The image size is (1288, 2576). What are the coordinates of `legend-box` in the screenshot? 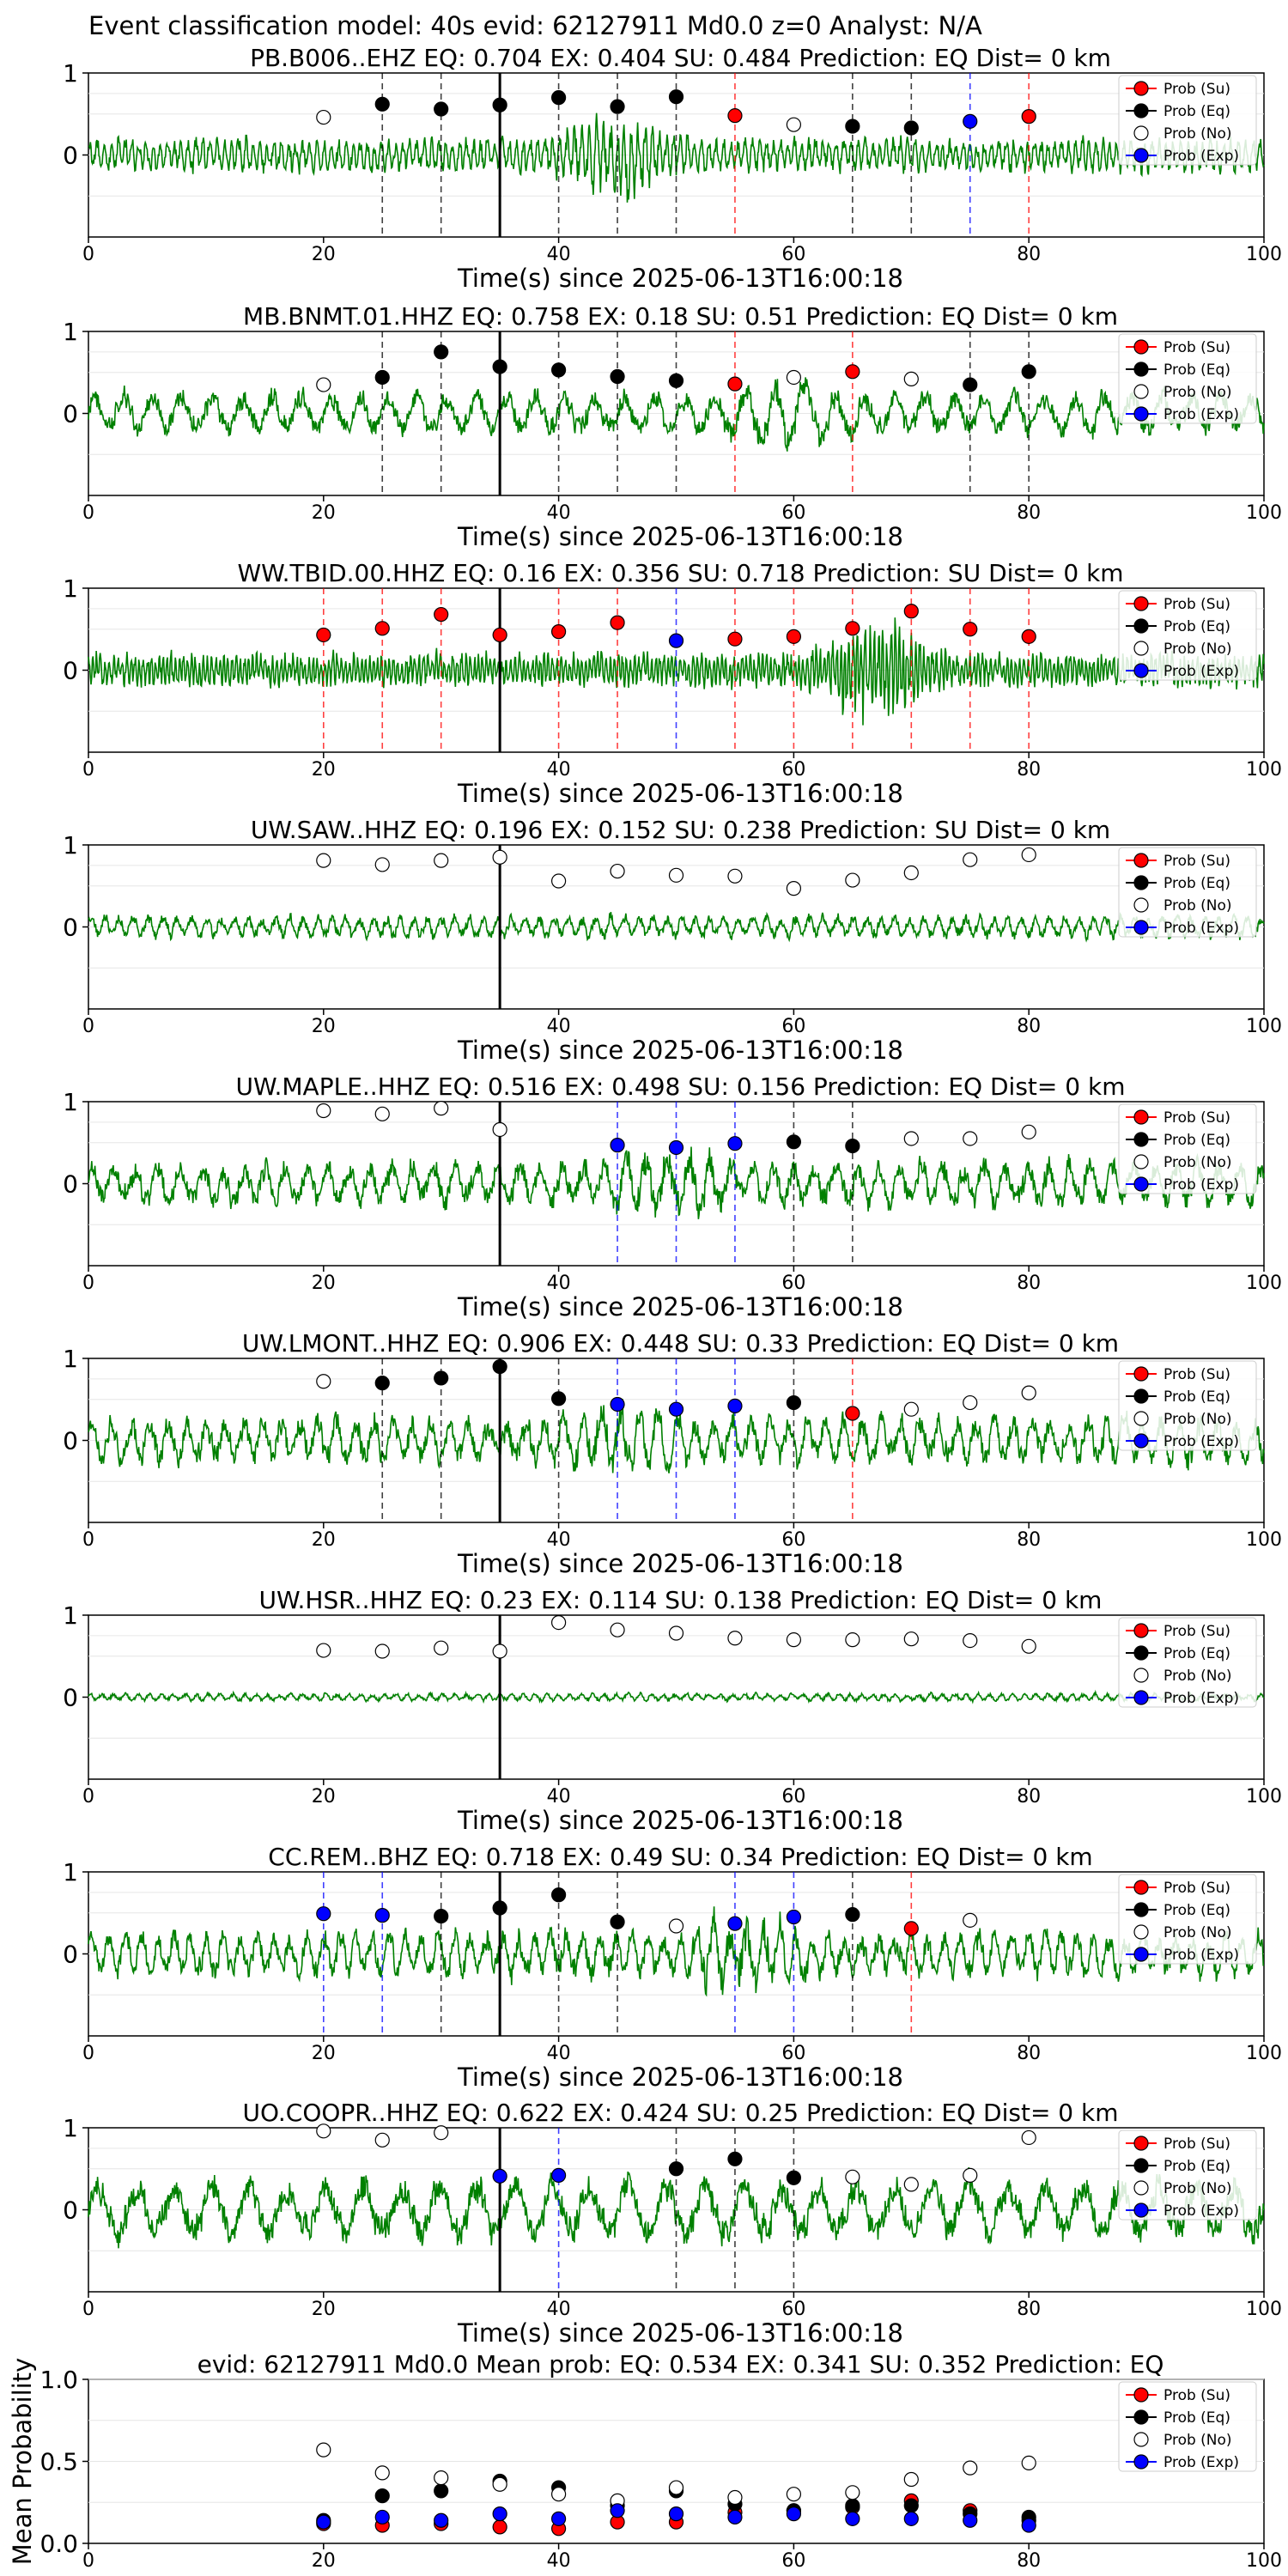 It's located at (1188, 892).